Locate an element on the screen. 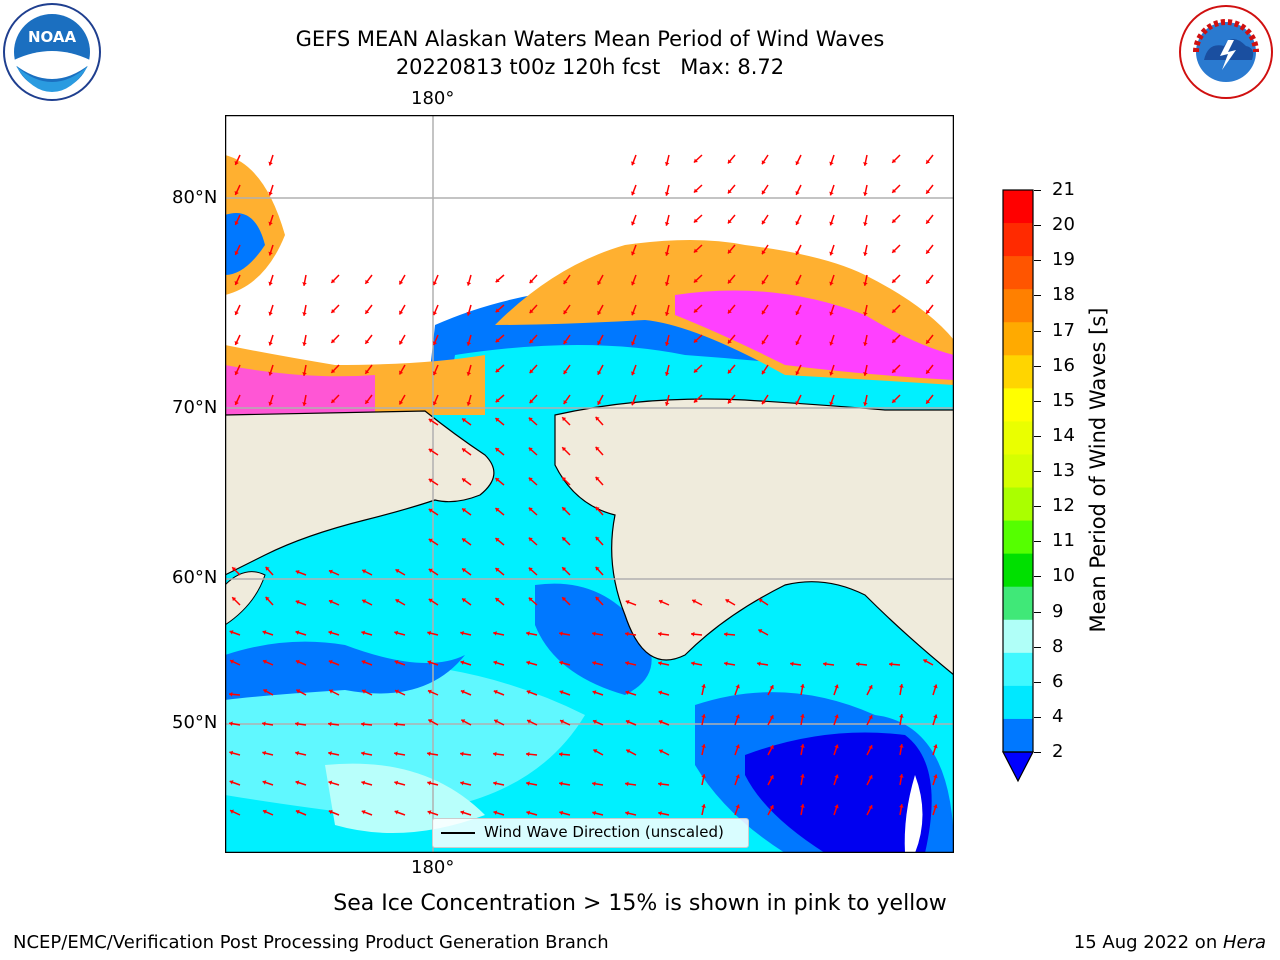  lon-label-top: 180° is located at coordinates (433, 98).